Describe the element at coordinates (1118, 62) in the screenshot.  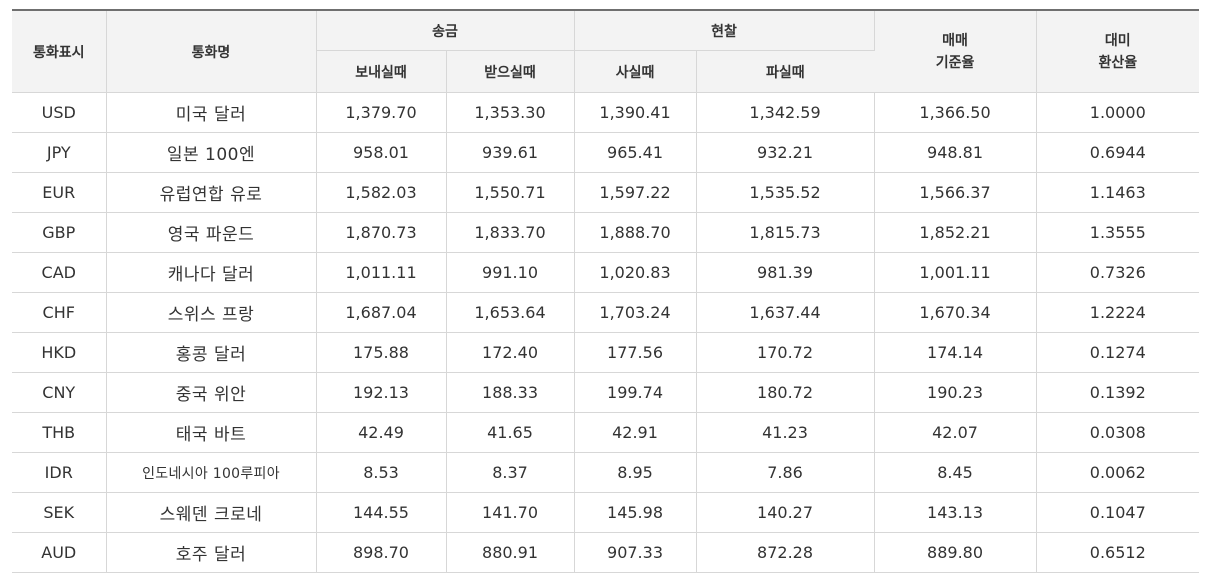
I see `header-usd-conversion-line2: 환산율` at that location.